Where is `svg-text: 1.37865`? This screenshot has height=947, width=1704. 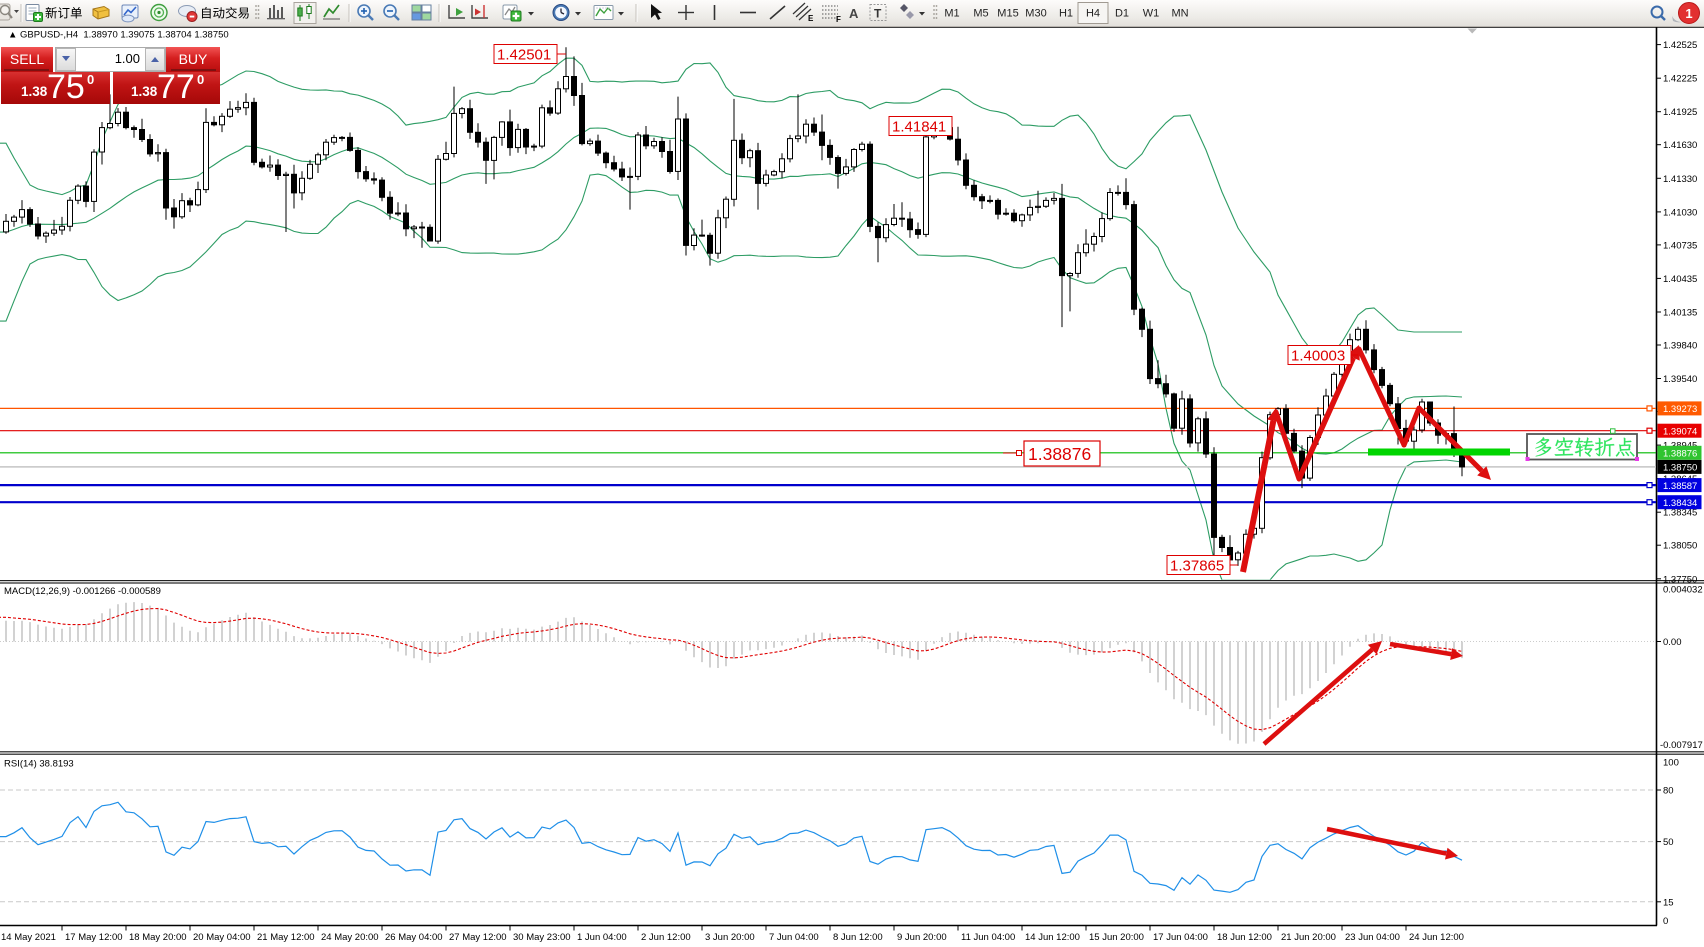 svg-text: 1.37865 is located at coordinates (1197, 566).